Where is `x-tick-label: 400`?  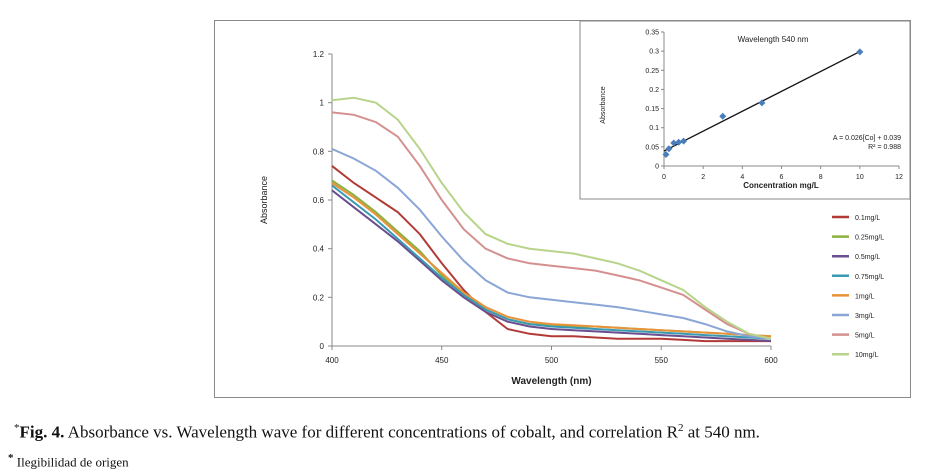 x-tick-label: 400 is located at coordinates (332, 360).